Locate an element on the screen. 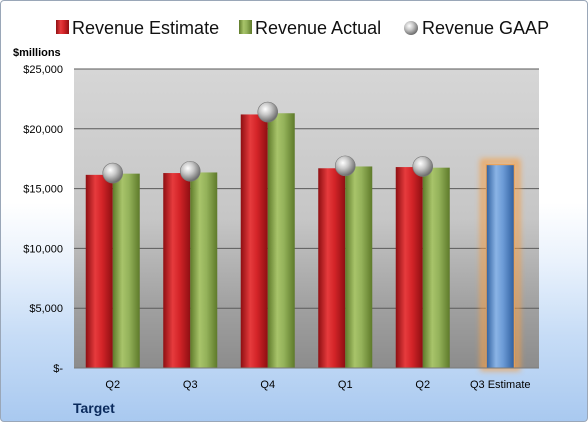 This screenshot has width=588, height=422. bar-forecast-estimate is located at coordinates (500, 266).